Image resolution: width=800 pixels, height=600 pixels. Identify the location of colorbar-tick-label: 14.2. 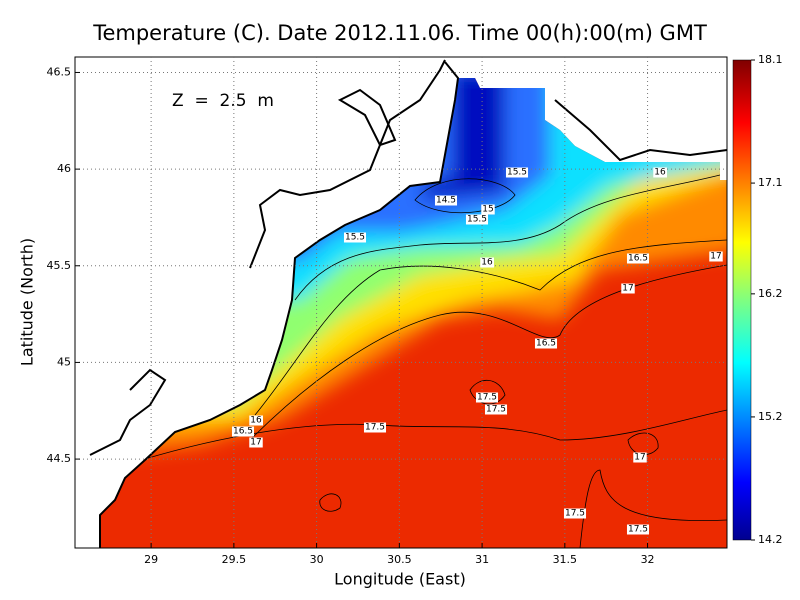
(770, 539).